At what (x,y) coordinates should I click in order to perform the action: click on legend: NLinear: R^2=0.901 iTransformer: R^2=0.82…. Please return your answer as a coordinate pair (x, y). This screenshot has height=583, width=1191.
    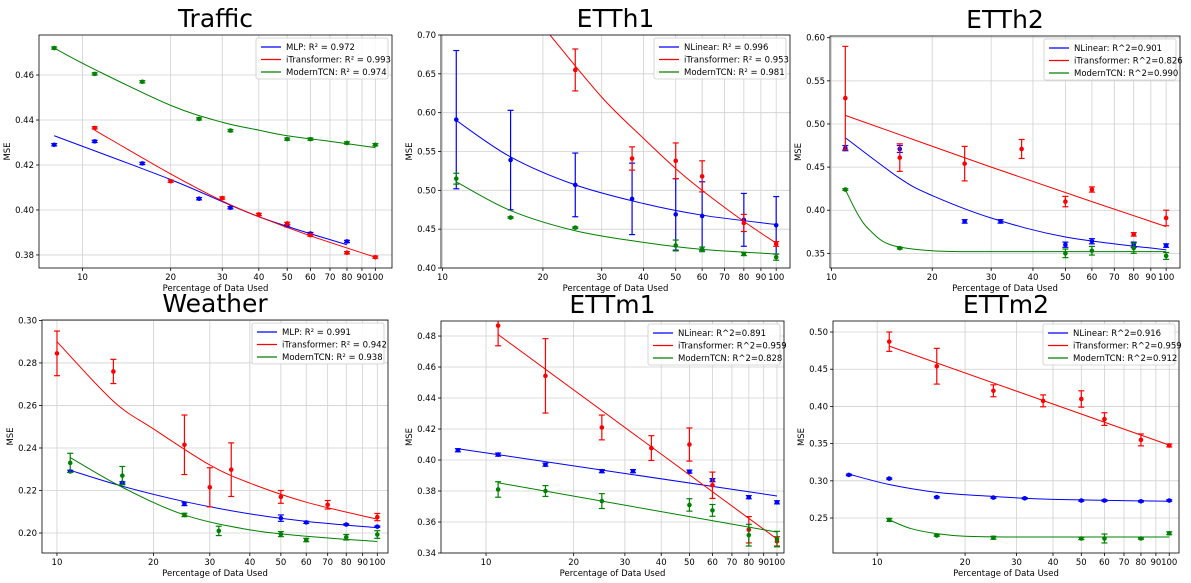
    Looking at the image, I should click on (1113, 59).